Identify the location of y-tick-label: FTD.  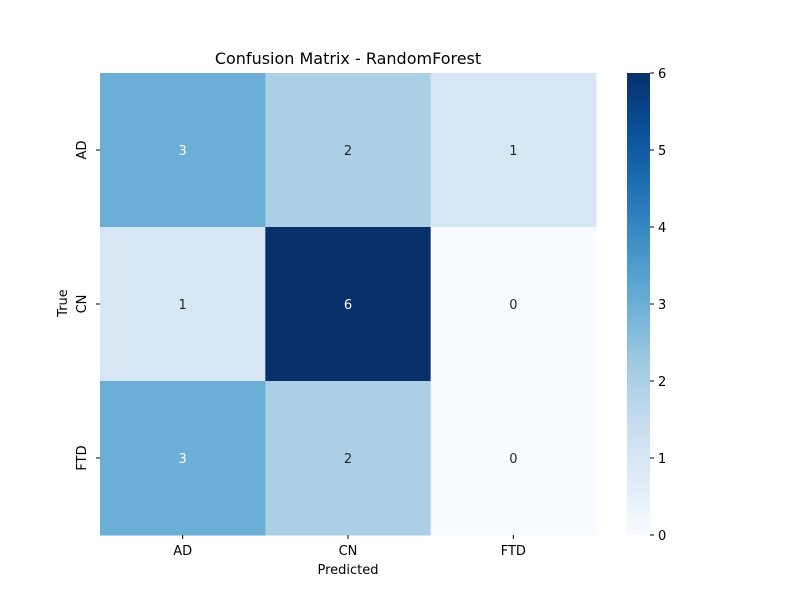
(82, 457).